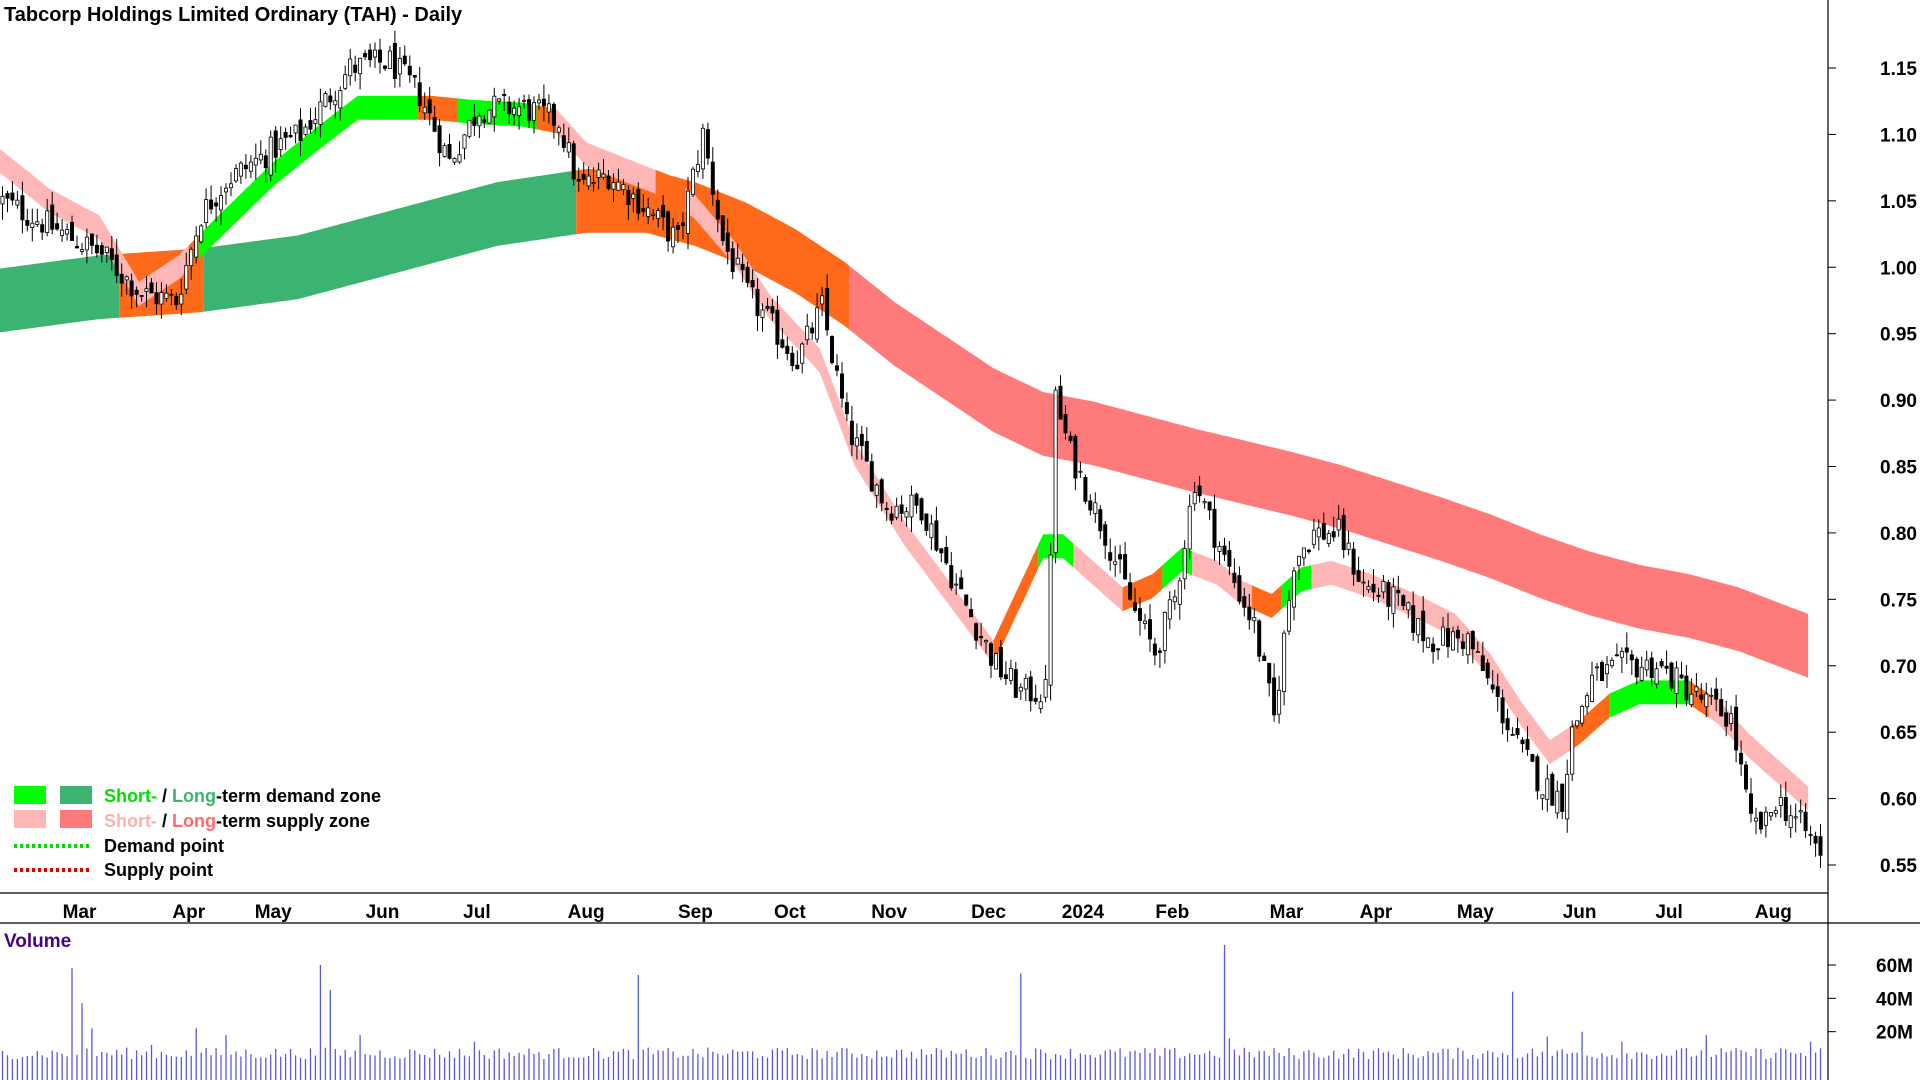 The width and height of the screenshot is (1920, 1080). What do you see at coordinates (1376, 912) in the screenshot?
I see `x-tick-label: Apr` at bounding box center [1376, 912].